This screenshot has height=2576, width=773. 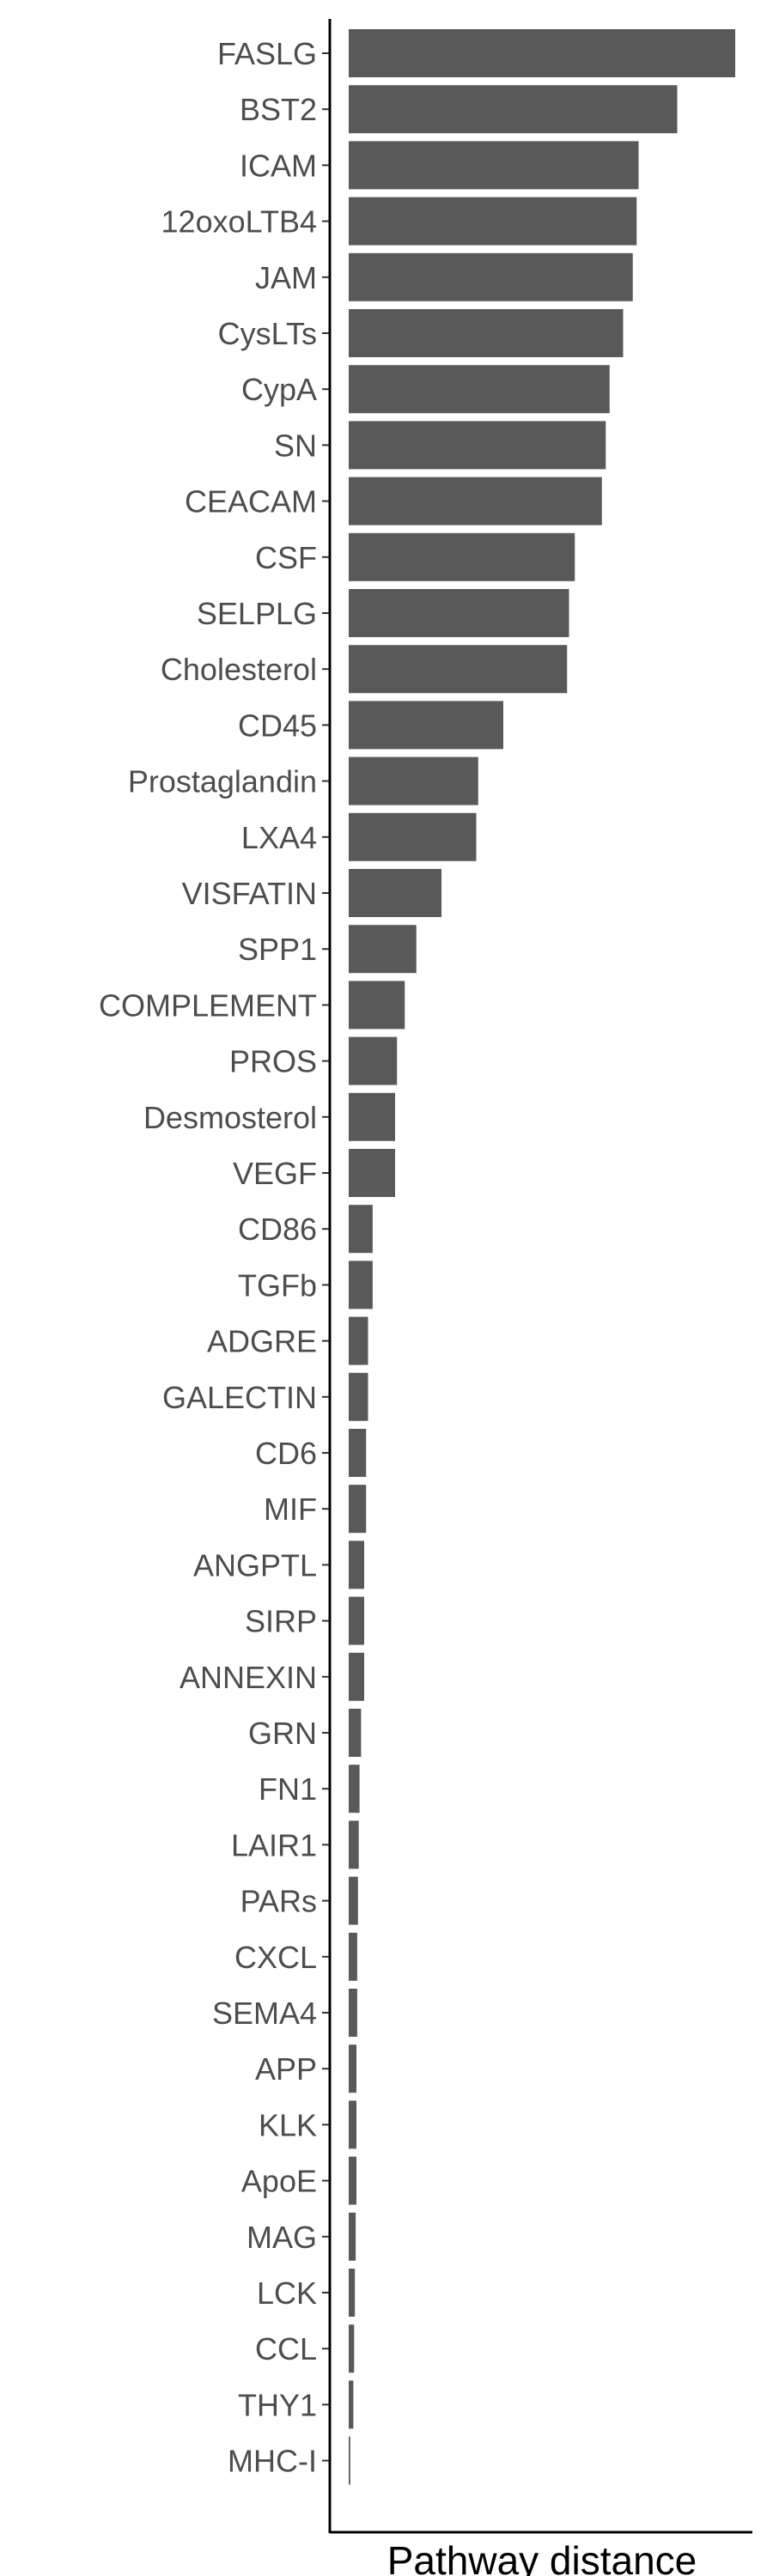 What do you see at coordinates (462, 556) in the screenshot?
I see `bar-CSF` at bounding box center [462, 556].